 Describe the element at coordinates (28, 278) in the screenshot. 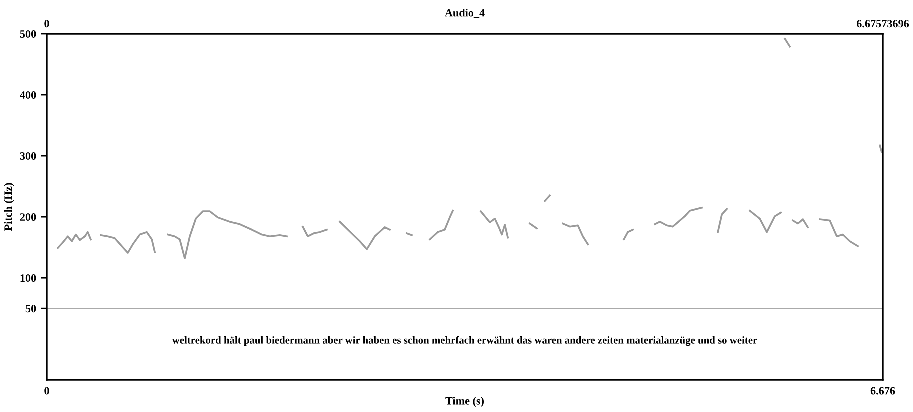

I see `y-tick-label: 100` at that location.